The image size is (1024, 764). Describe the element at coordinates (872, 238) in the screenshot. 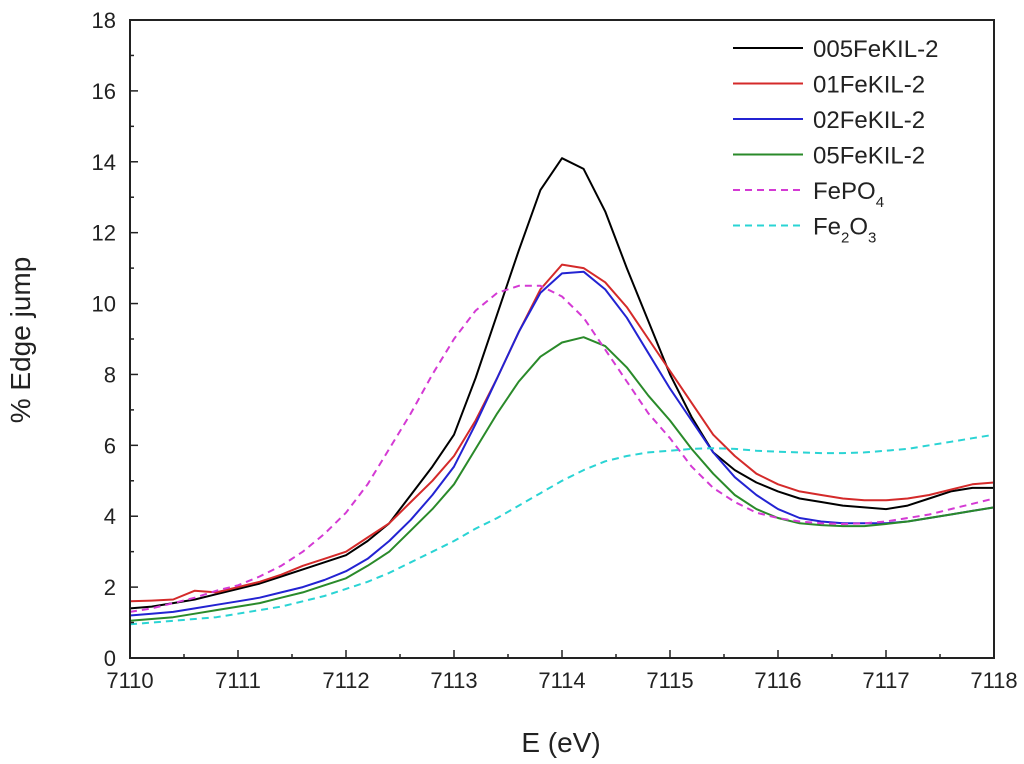

I see `legend-label-subscript-2: 3` at that location.